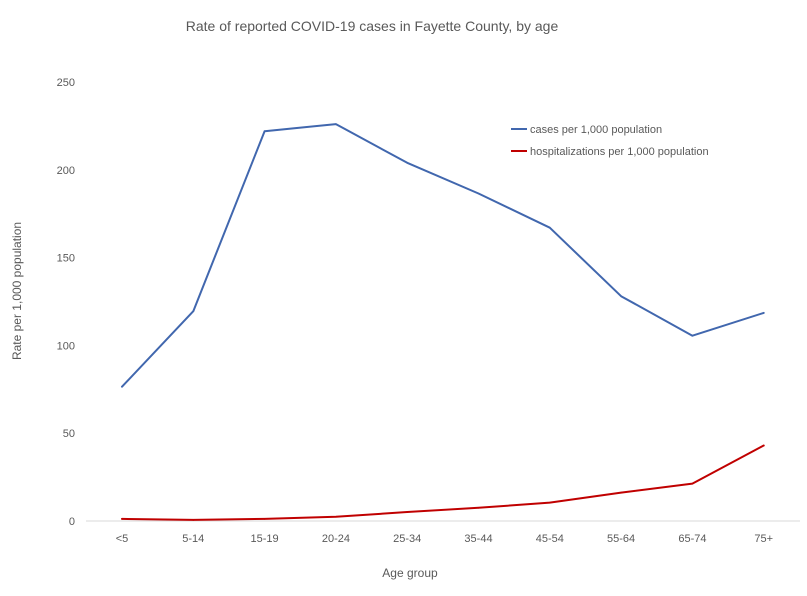 This screenshot has width=807, height=596. What do you see at coordinates (122, 539) in the screenshot?
I see `x-tick-label: <5` at bounding box center [122, 539].